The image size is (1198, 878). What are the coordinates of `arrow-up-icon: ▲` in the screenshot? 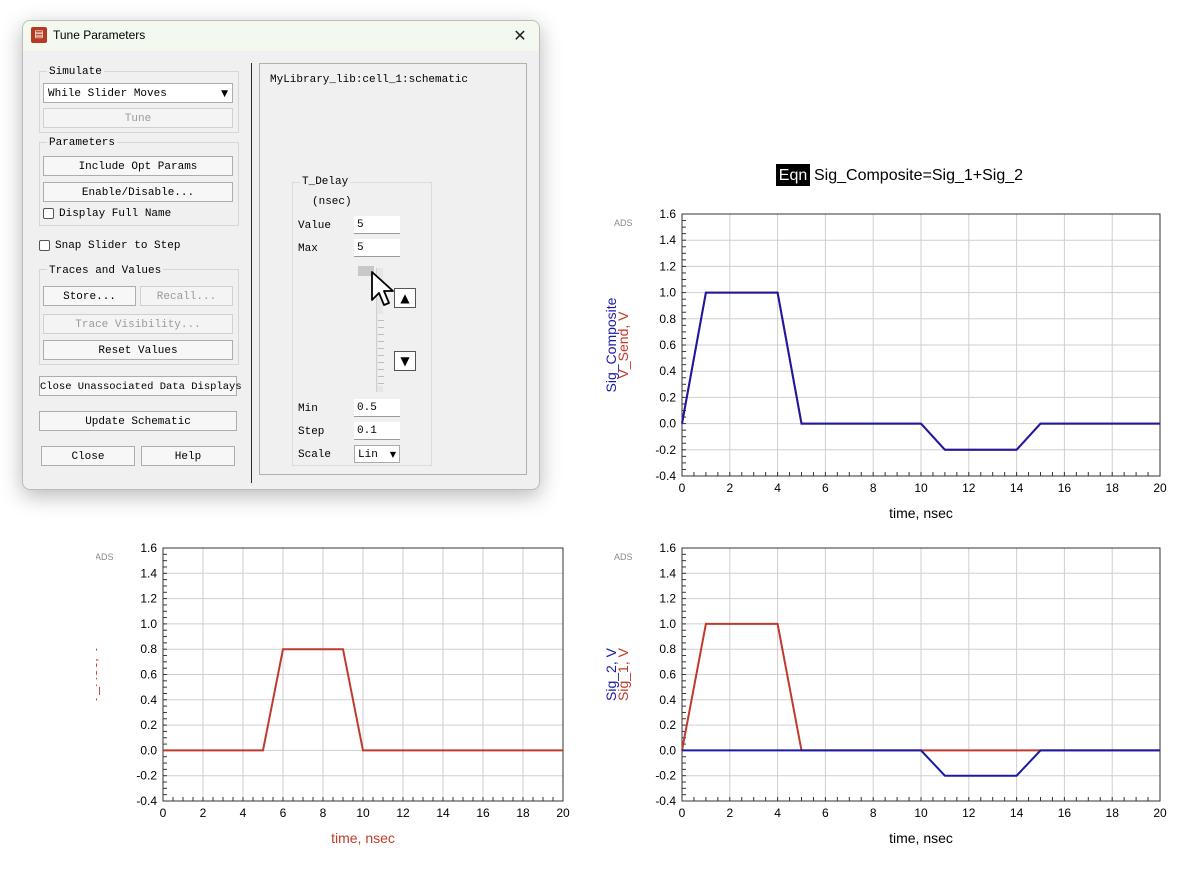 It's located at (405, 298).